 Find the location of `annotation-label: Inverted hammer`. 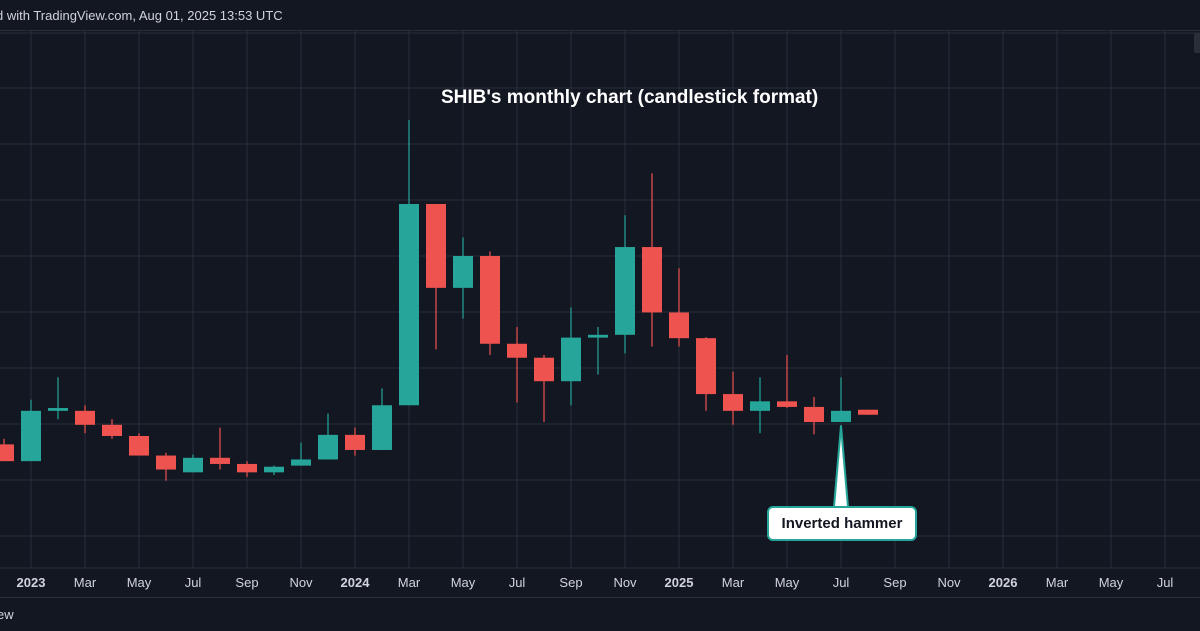

annotation-label: Inverted hammer is located at coordinates (842, 523).